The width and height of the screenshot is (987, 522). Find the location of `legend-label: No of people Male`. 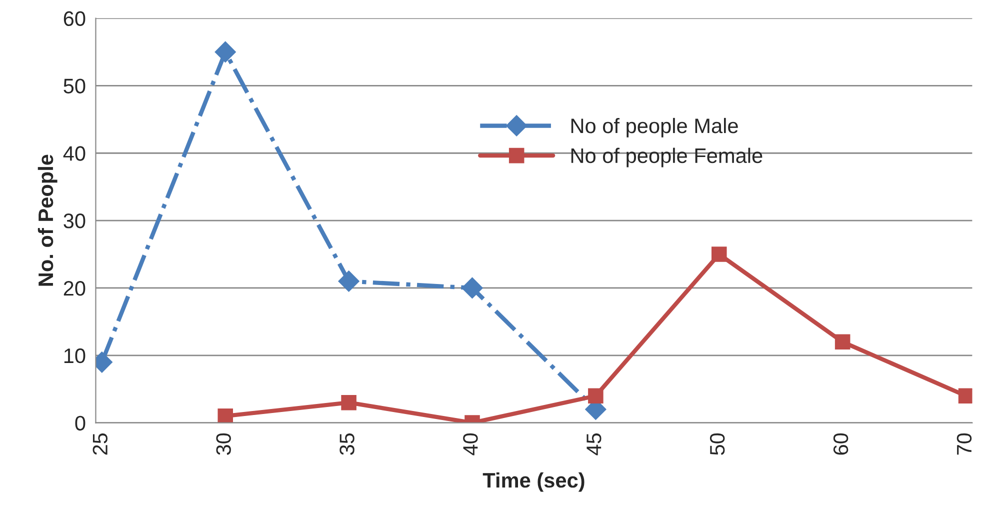

legend-label: No of people Male is located at coordinates (654, 128).